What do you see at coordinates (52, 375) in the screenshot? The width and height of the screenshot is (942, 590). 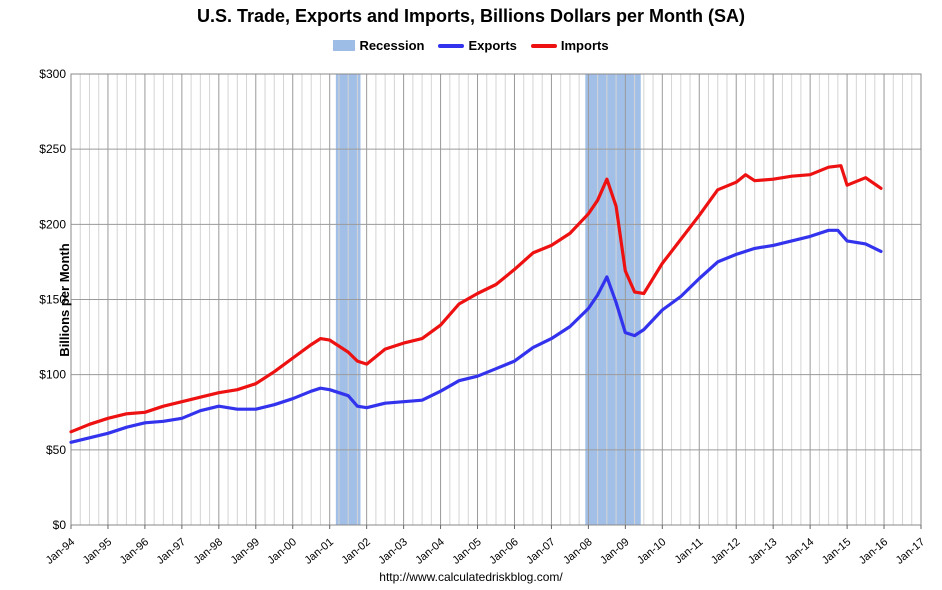 I see `y-tick-label: $100` at bounding box center [52, 375].